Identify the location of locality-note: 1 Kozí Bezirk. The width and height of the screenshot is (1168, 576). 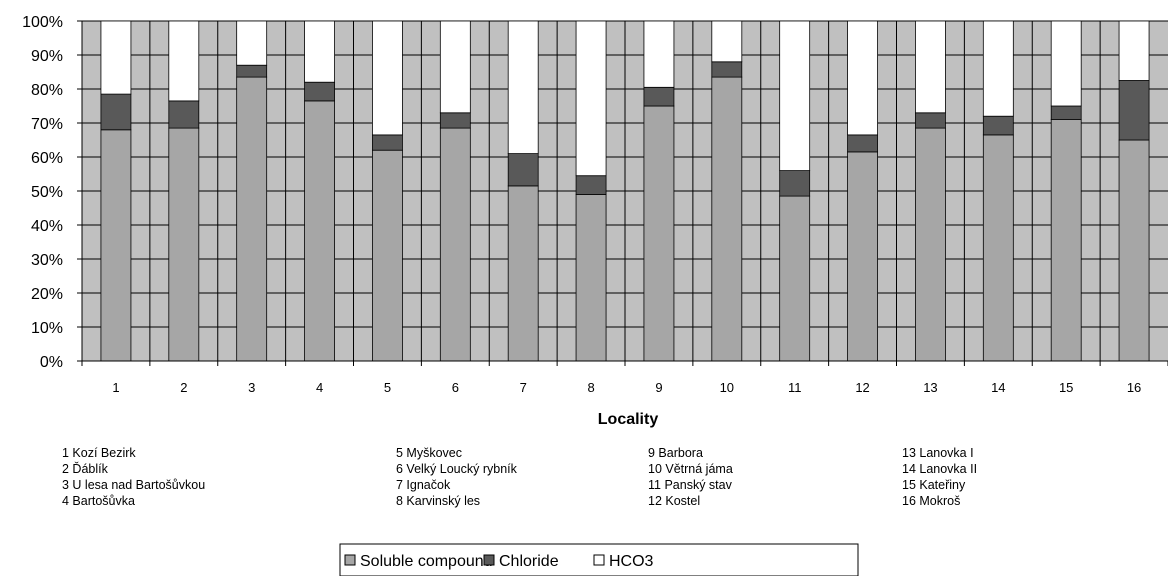
(99, 453).